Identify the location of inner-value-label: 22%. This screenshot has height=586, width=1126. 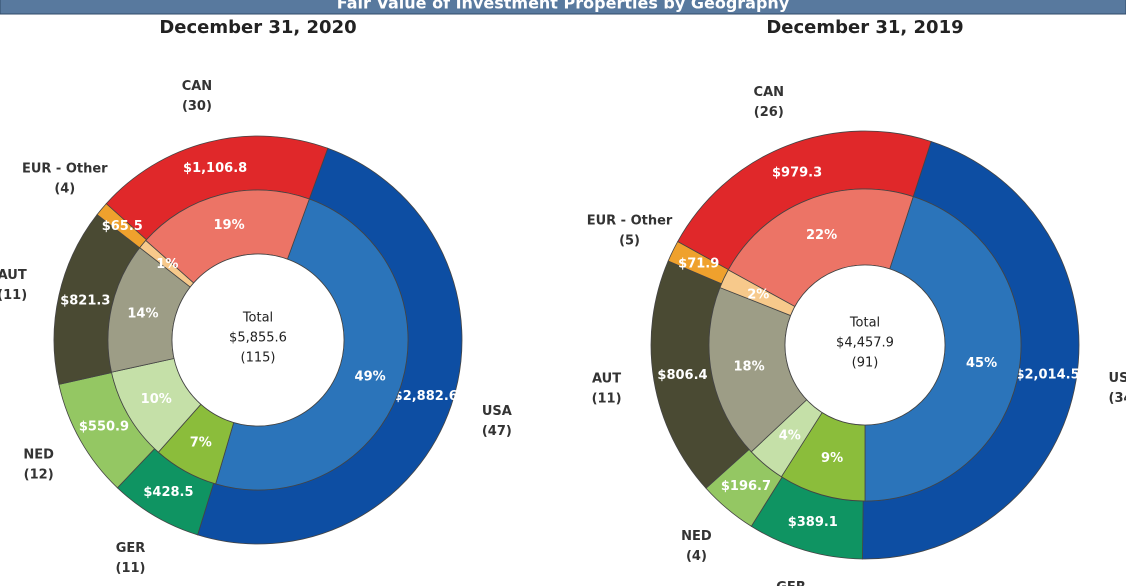
(821, 235).